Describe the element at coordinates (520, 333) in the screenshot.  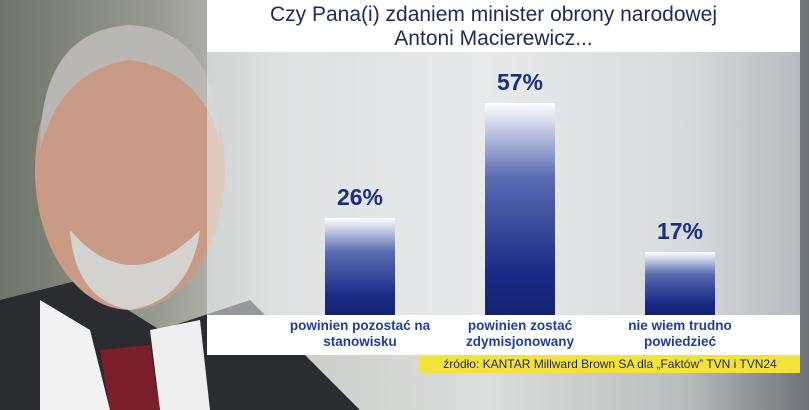
I see `x-tick-label: powinien zostać zdymisjonowany` at that location.